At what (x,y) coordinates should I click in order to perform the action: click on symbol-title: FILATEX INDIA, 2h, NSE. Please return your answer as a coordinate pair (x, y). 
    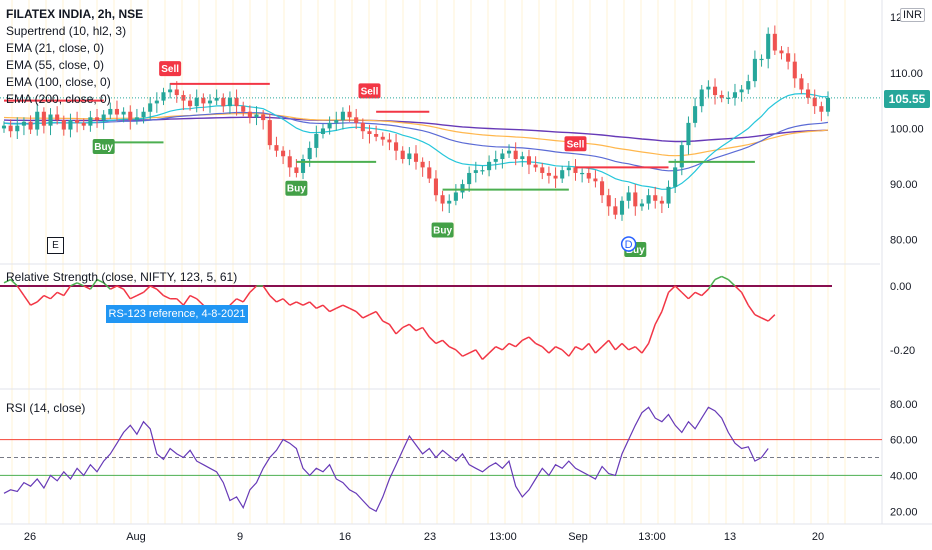
    Looking at the image, I should click on (75, 14).